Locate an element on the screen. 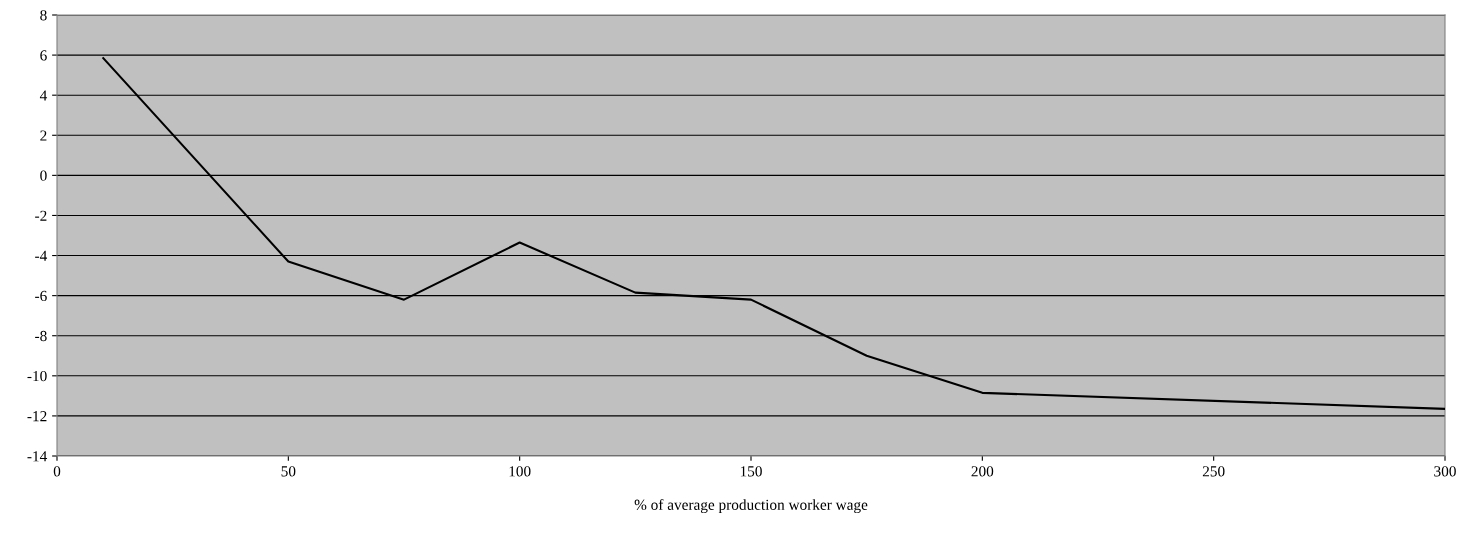 This screenshot has height=554, width=1483. y-tick-label: 6 is located at coordinates (43, 55).